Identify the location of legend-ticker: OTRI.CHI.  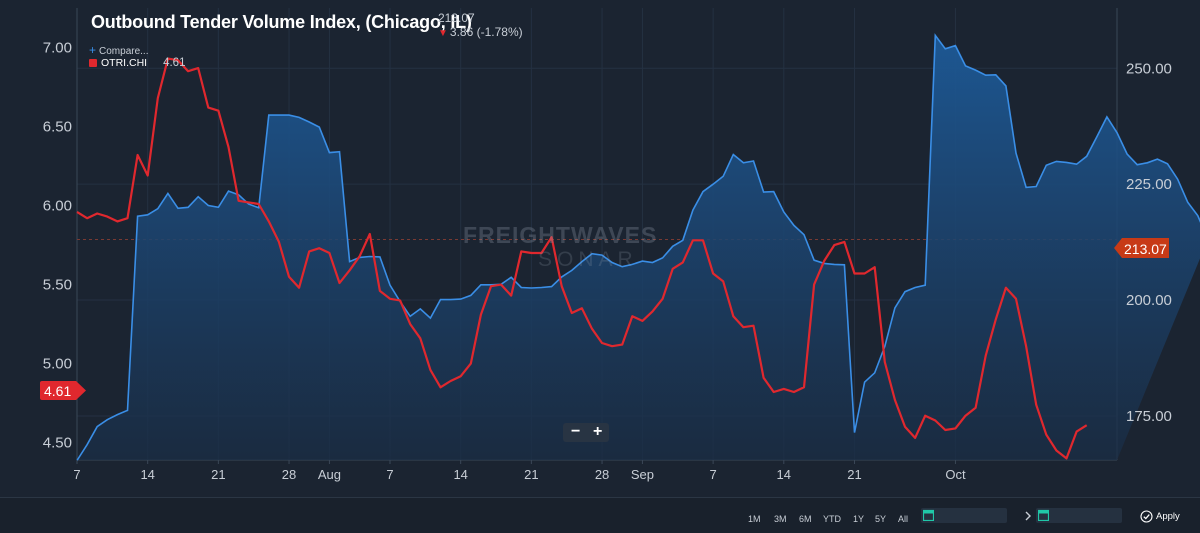
(124, 63).